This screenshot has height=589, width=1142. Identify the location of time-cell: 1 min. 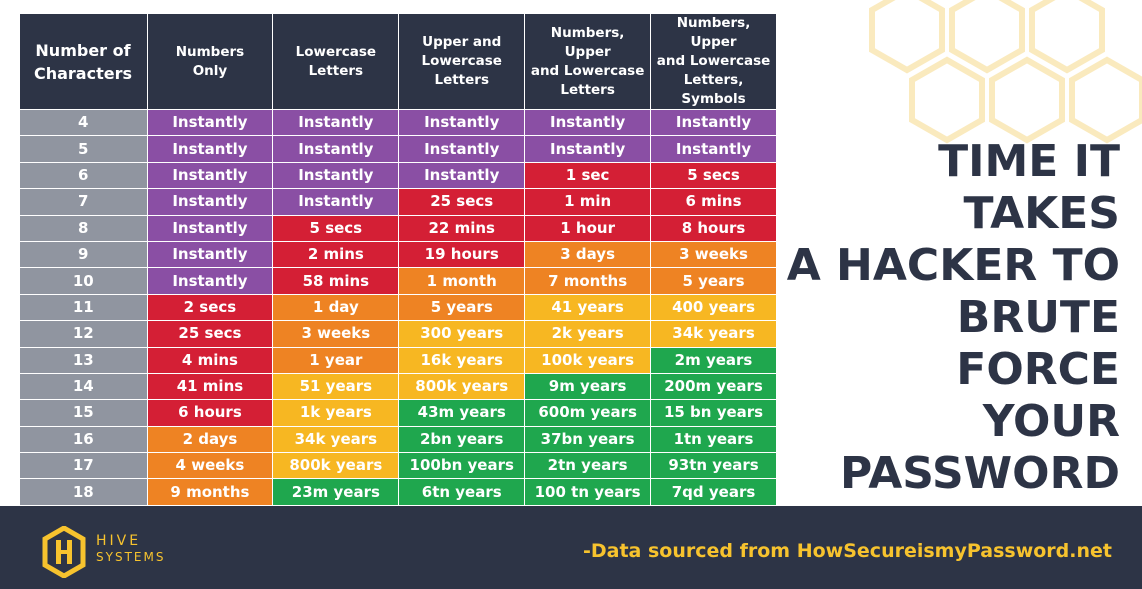
(588, 202).